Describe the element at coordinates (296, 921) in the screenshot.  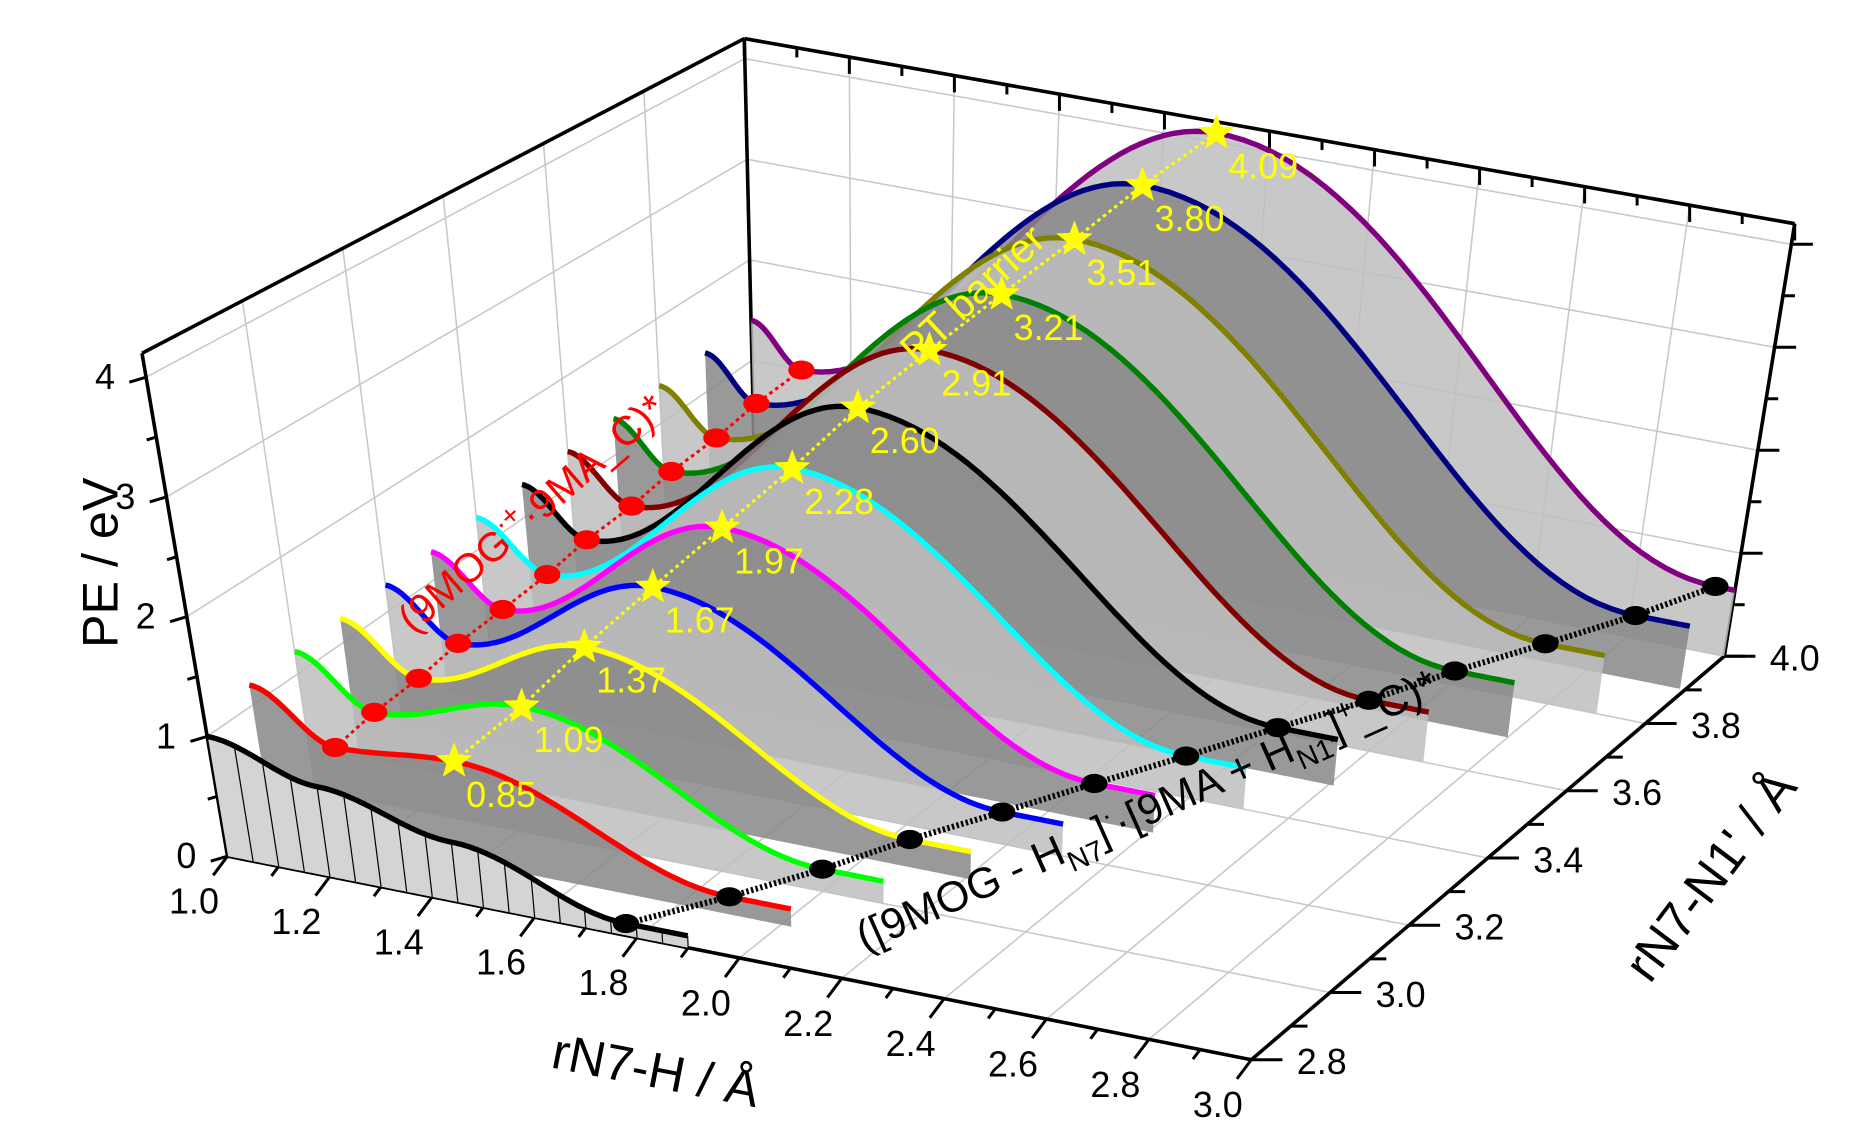
I see `x-tick-label: 1.2` at that location.